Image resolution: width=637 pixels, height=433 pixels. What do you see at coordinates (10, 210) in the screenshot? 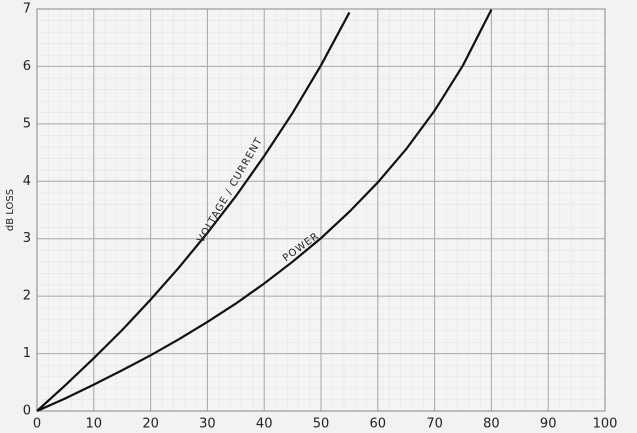
I see `y-axis-label: dB LOSS` at bounding box center [10, 210].